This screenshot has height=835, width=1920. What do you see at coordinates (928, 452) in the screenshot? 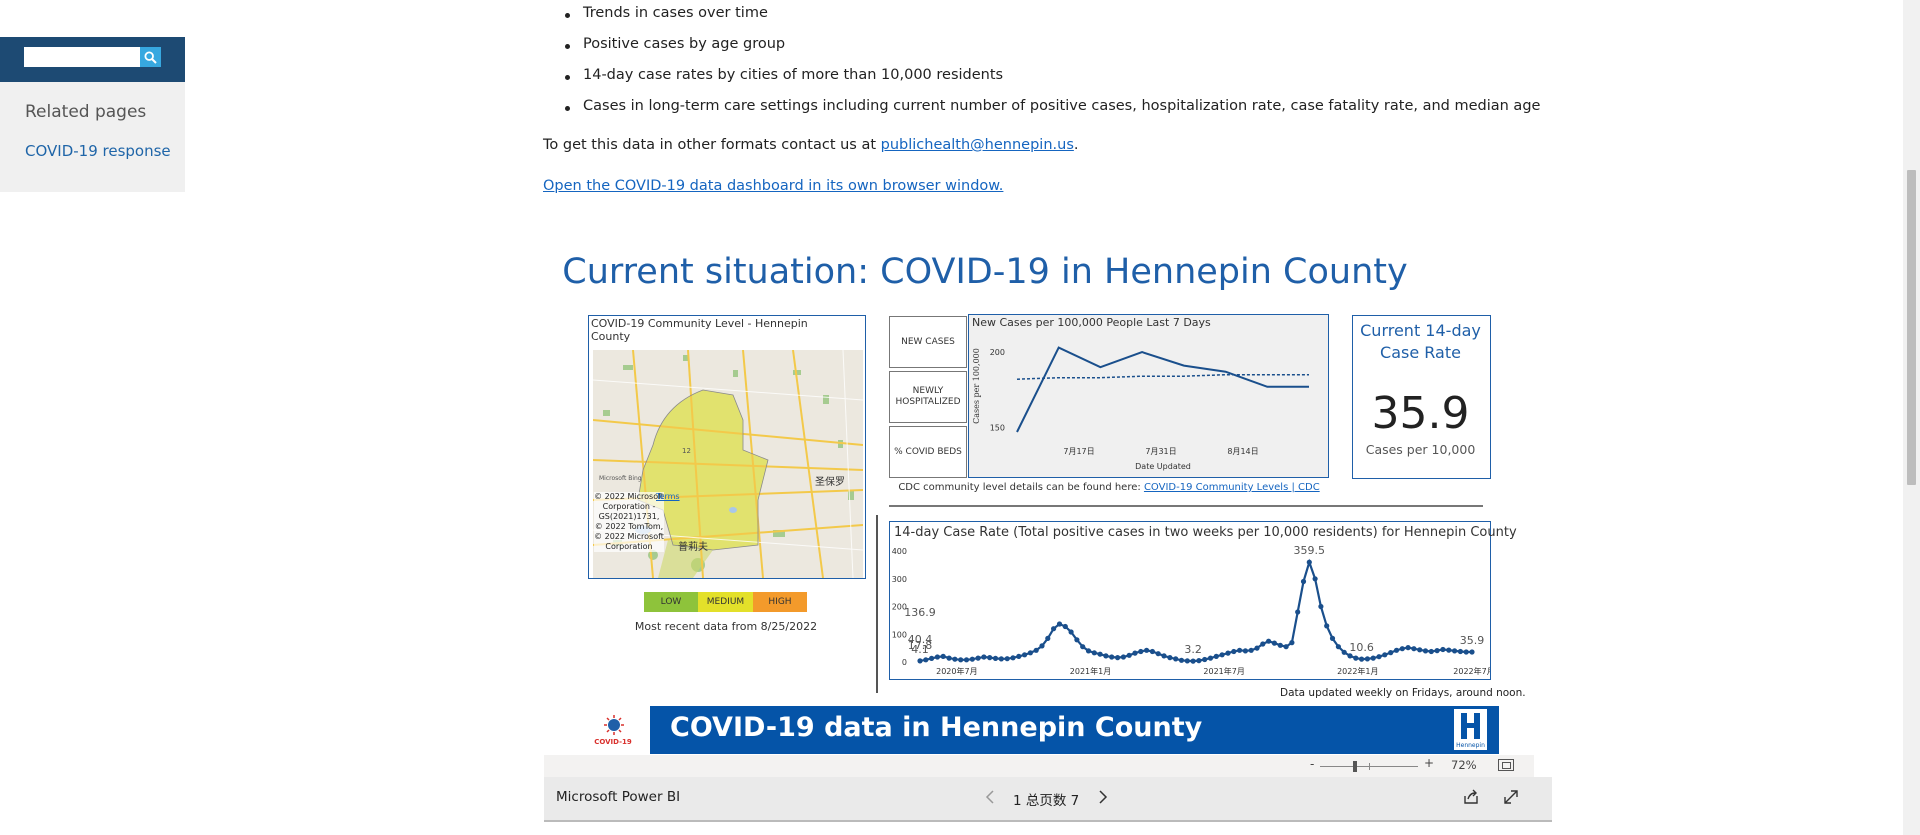
I see `covid-beds-button: % COVID BEDS` at bounding box center [928, 452].